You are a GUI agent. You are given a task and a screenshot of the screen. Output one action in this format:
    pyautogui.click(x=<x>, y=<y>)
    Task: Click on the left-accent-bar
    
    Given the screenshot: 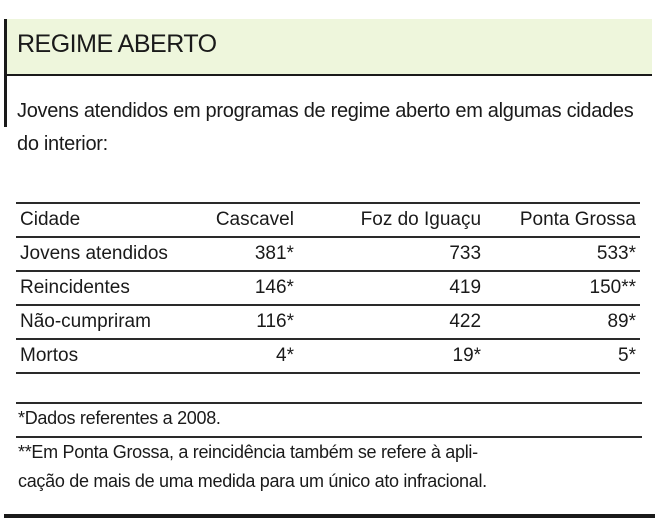 What is the action you would take?
    pyautogui.click(x=5, y=73)
    